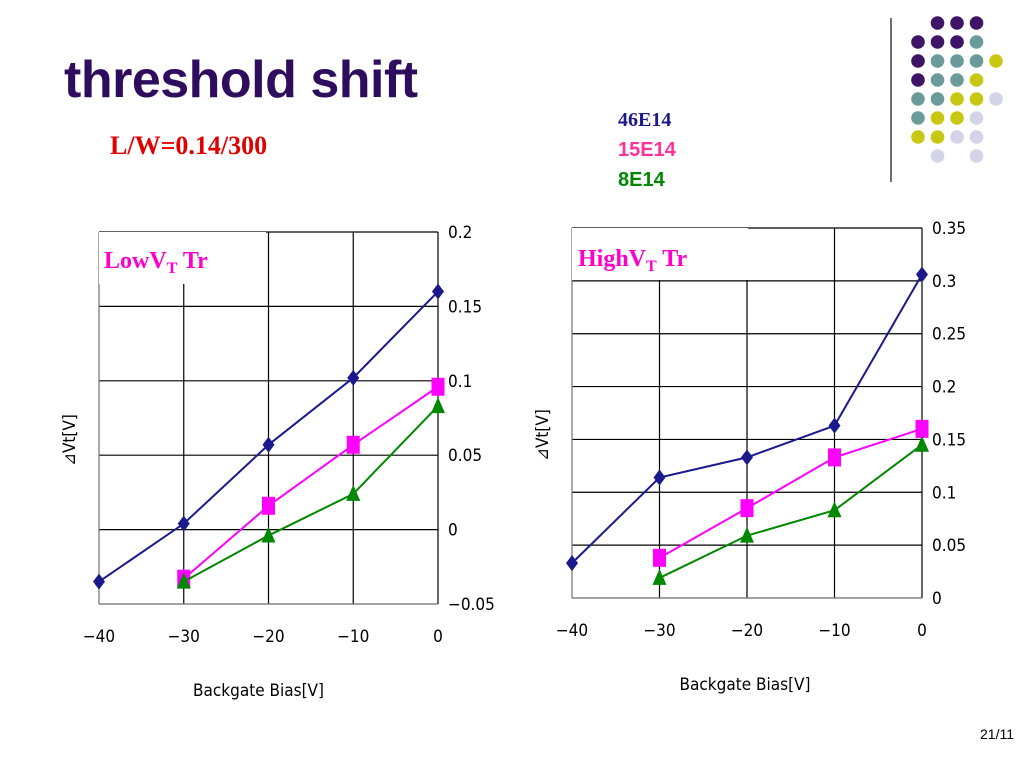  I want to click on y-tick-label: 0.25, so click(949, 335).